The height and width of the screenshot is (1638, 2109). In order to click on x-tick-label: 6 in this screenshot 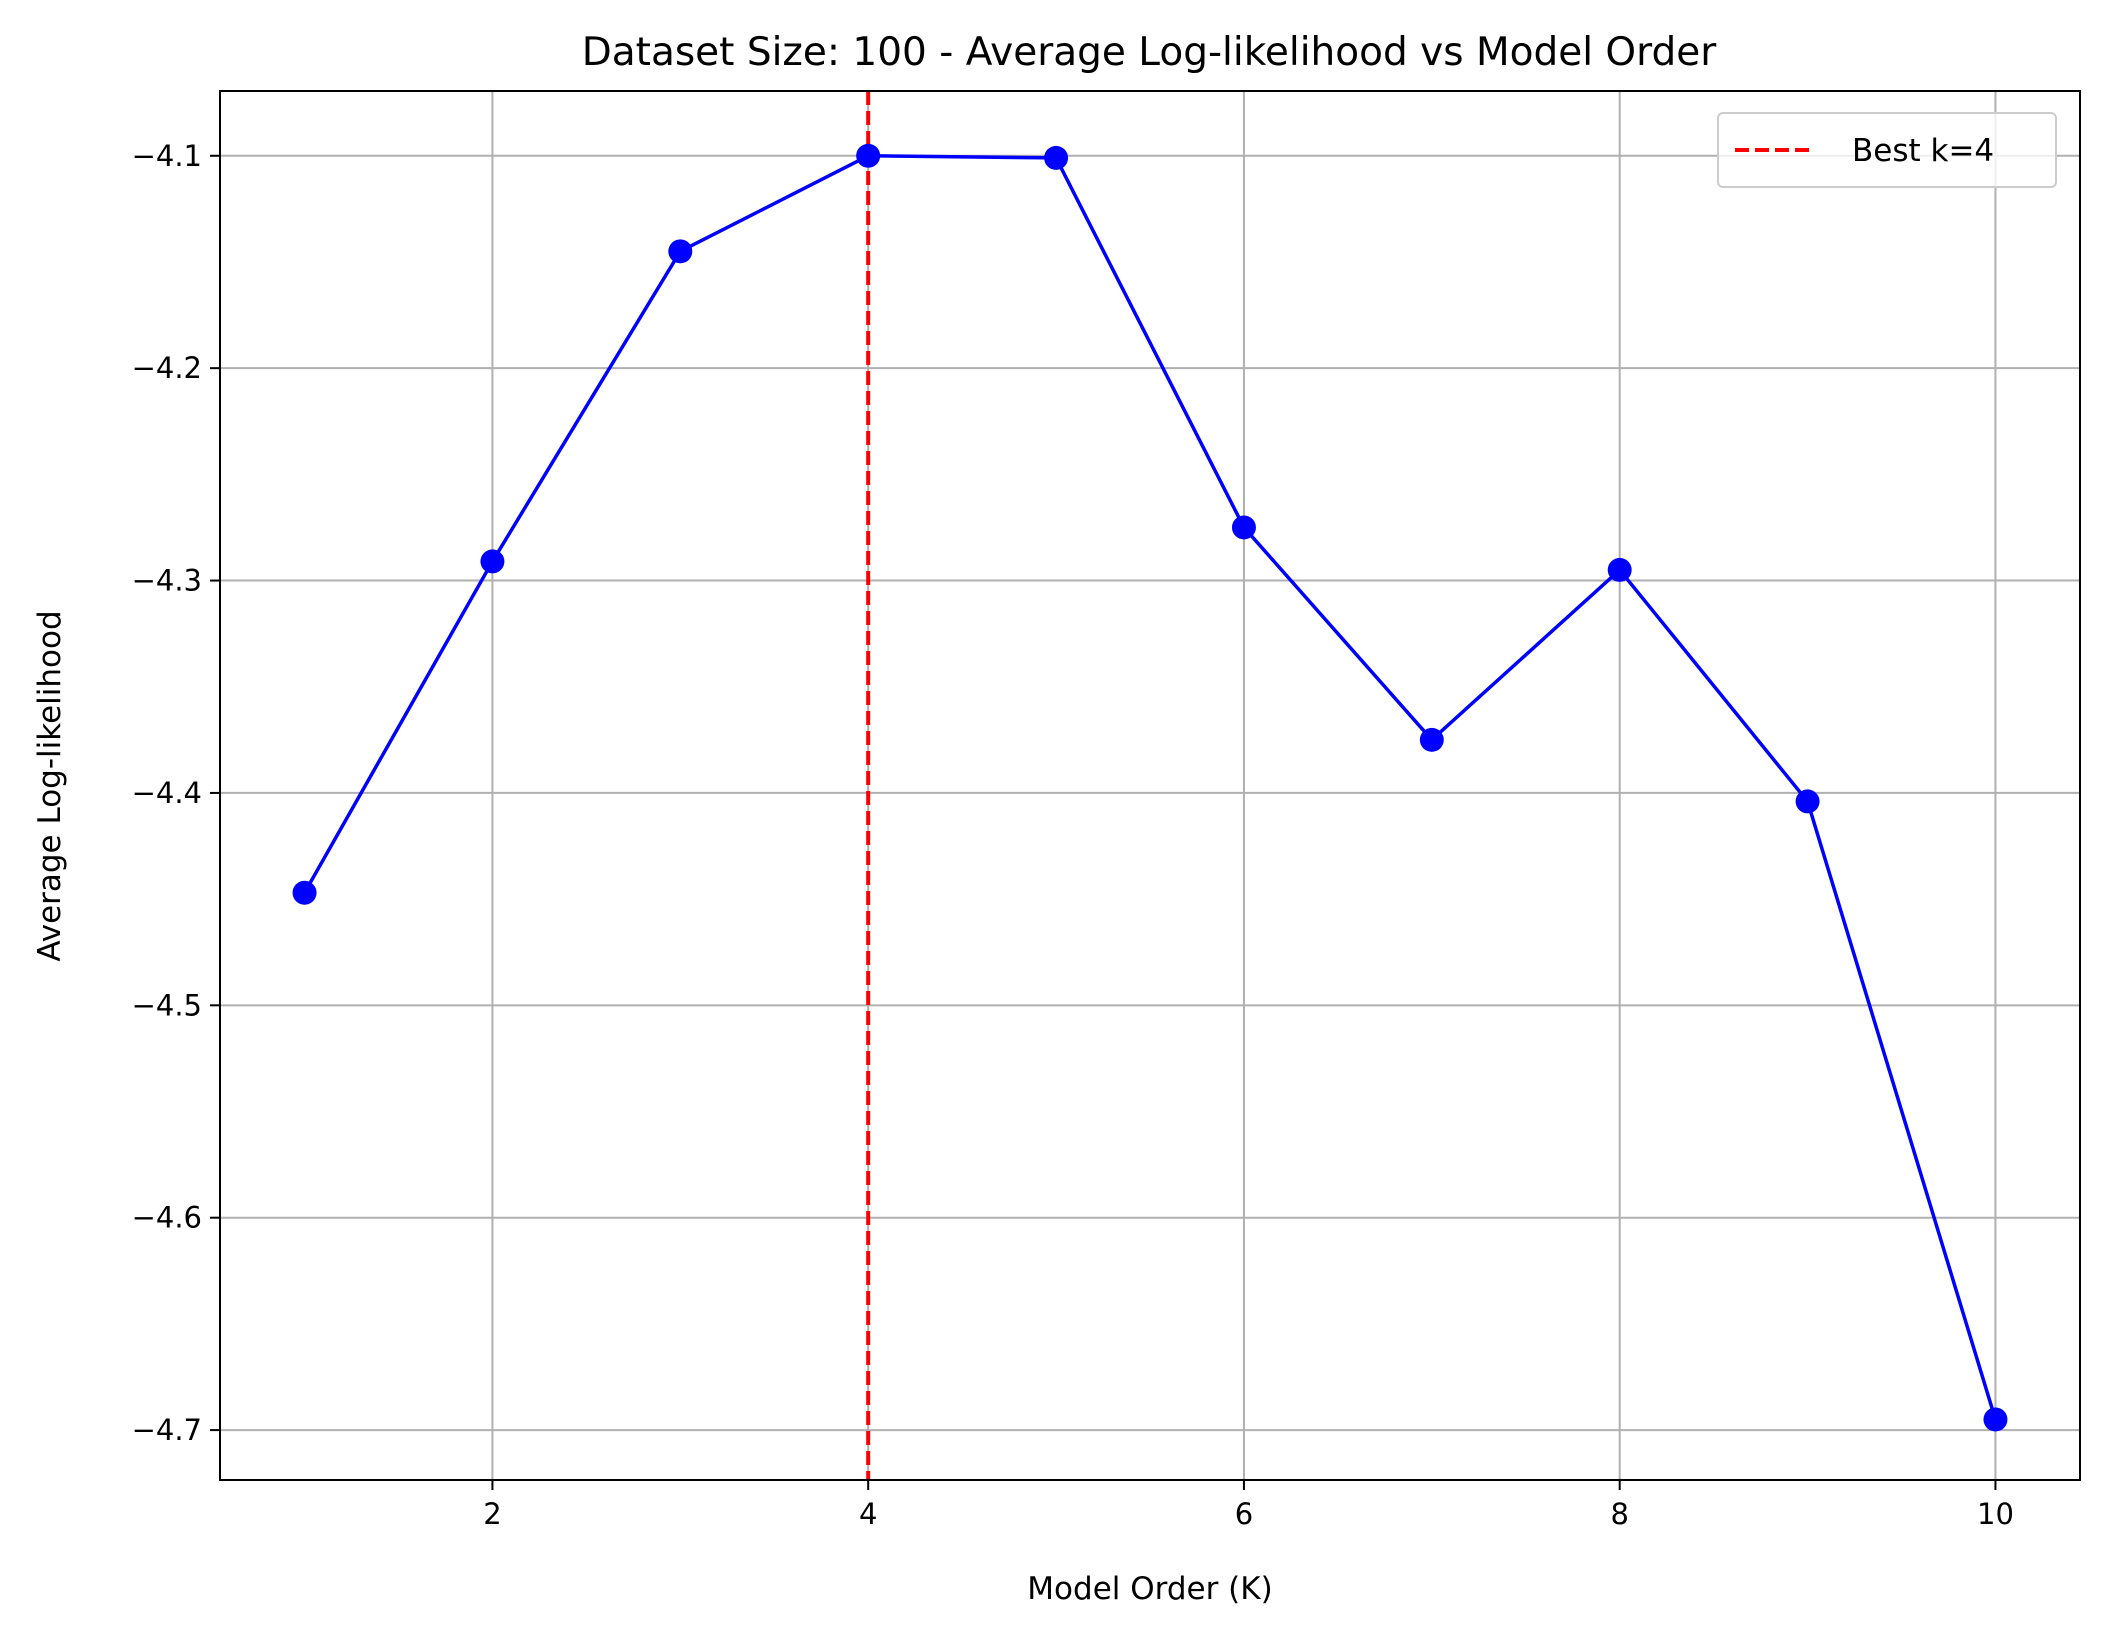, I will do `click(1244, 1514)`.